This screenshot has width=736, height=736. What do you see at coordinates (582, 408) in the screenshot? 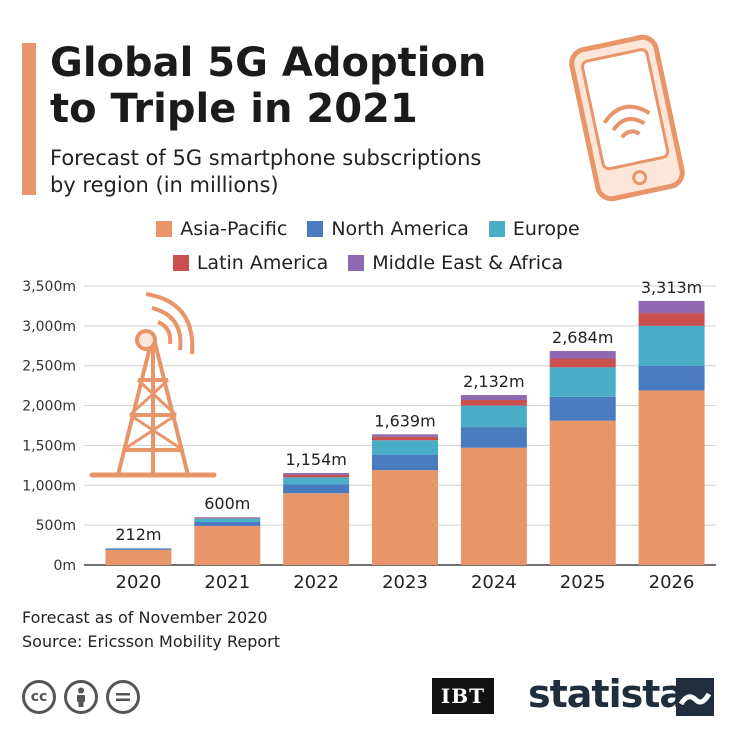
I see `bar-segment-north-america-2025` at bounding box center [582, 408].